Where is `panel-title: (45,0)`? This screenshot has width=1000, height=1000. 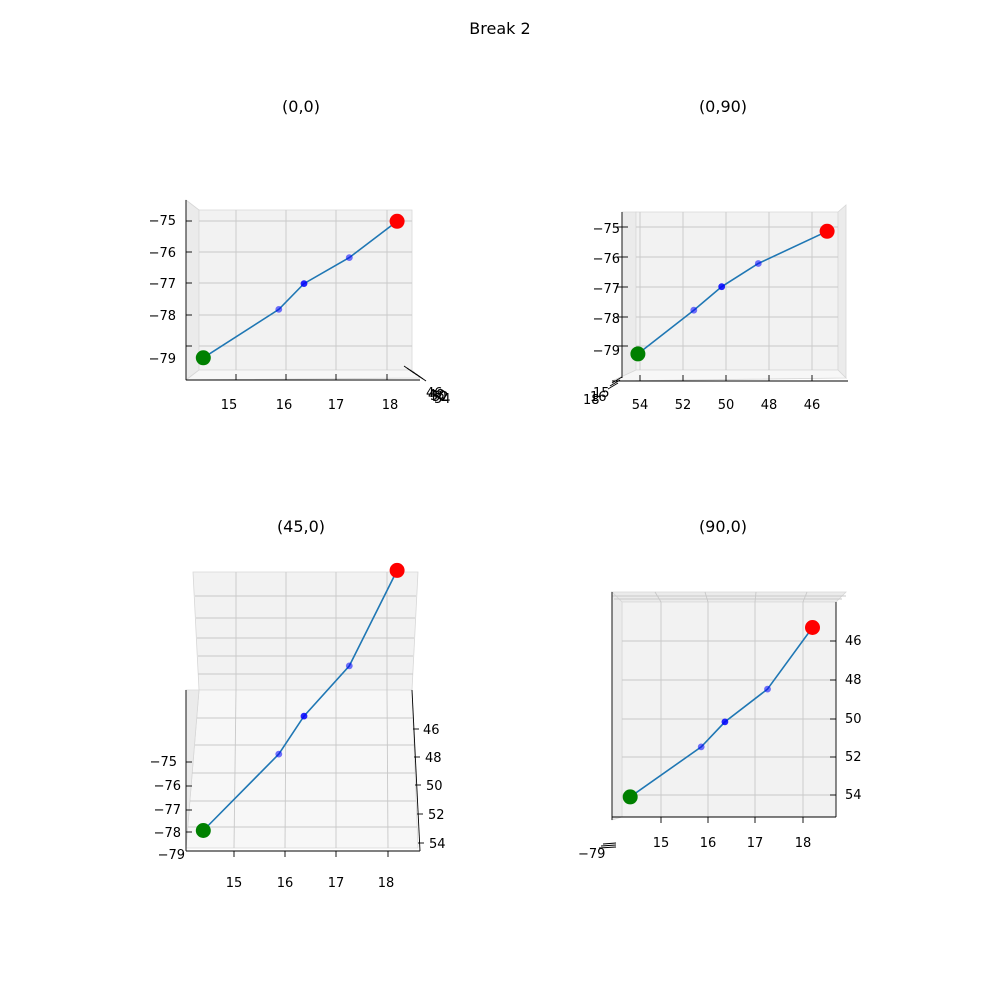
panel-title: (45,0) is located at coordinates (301, 526).